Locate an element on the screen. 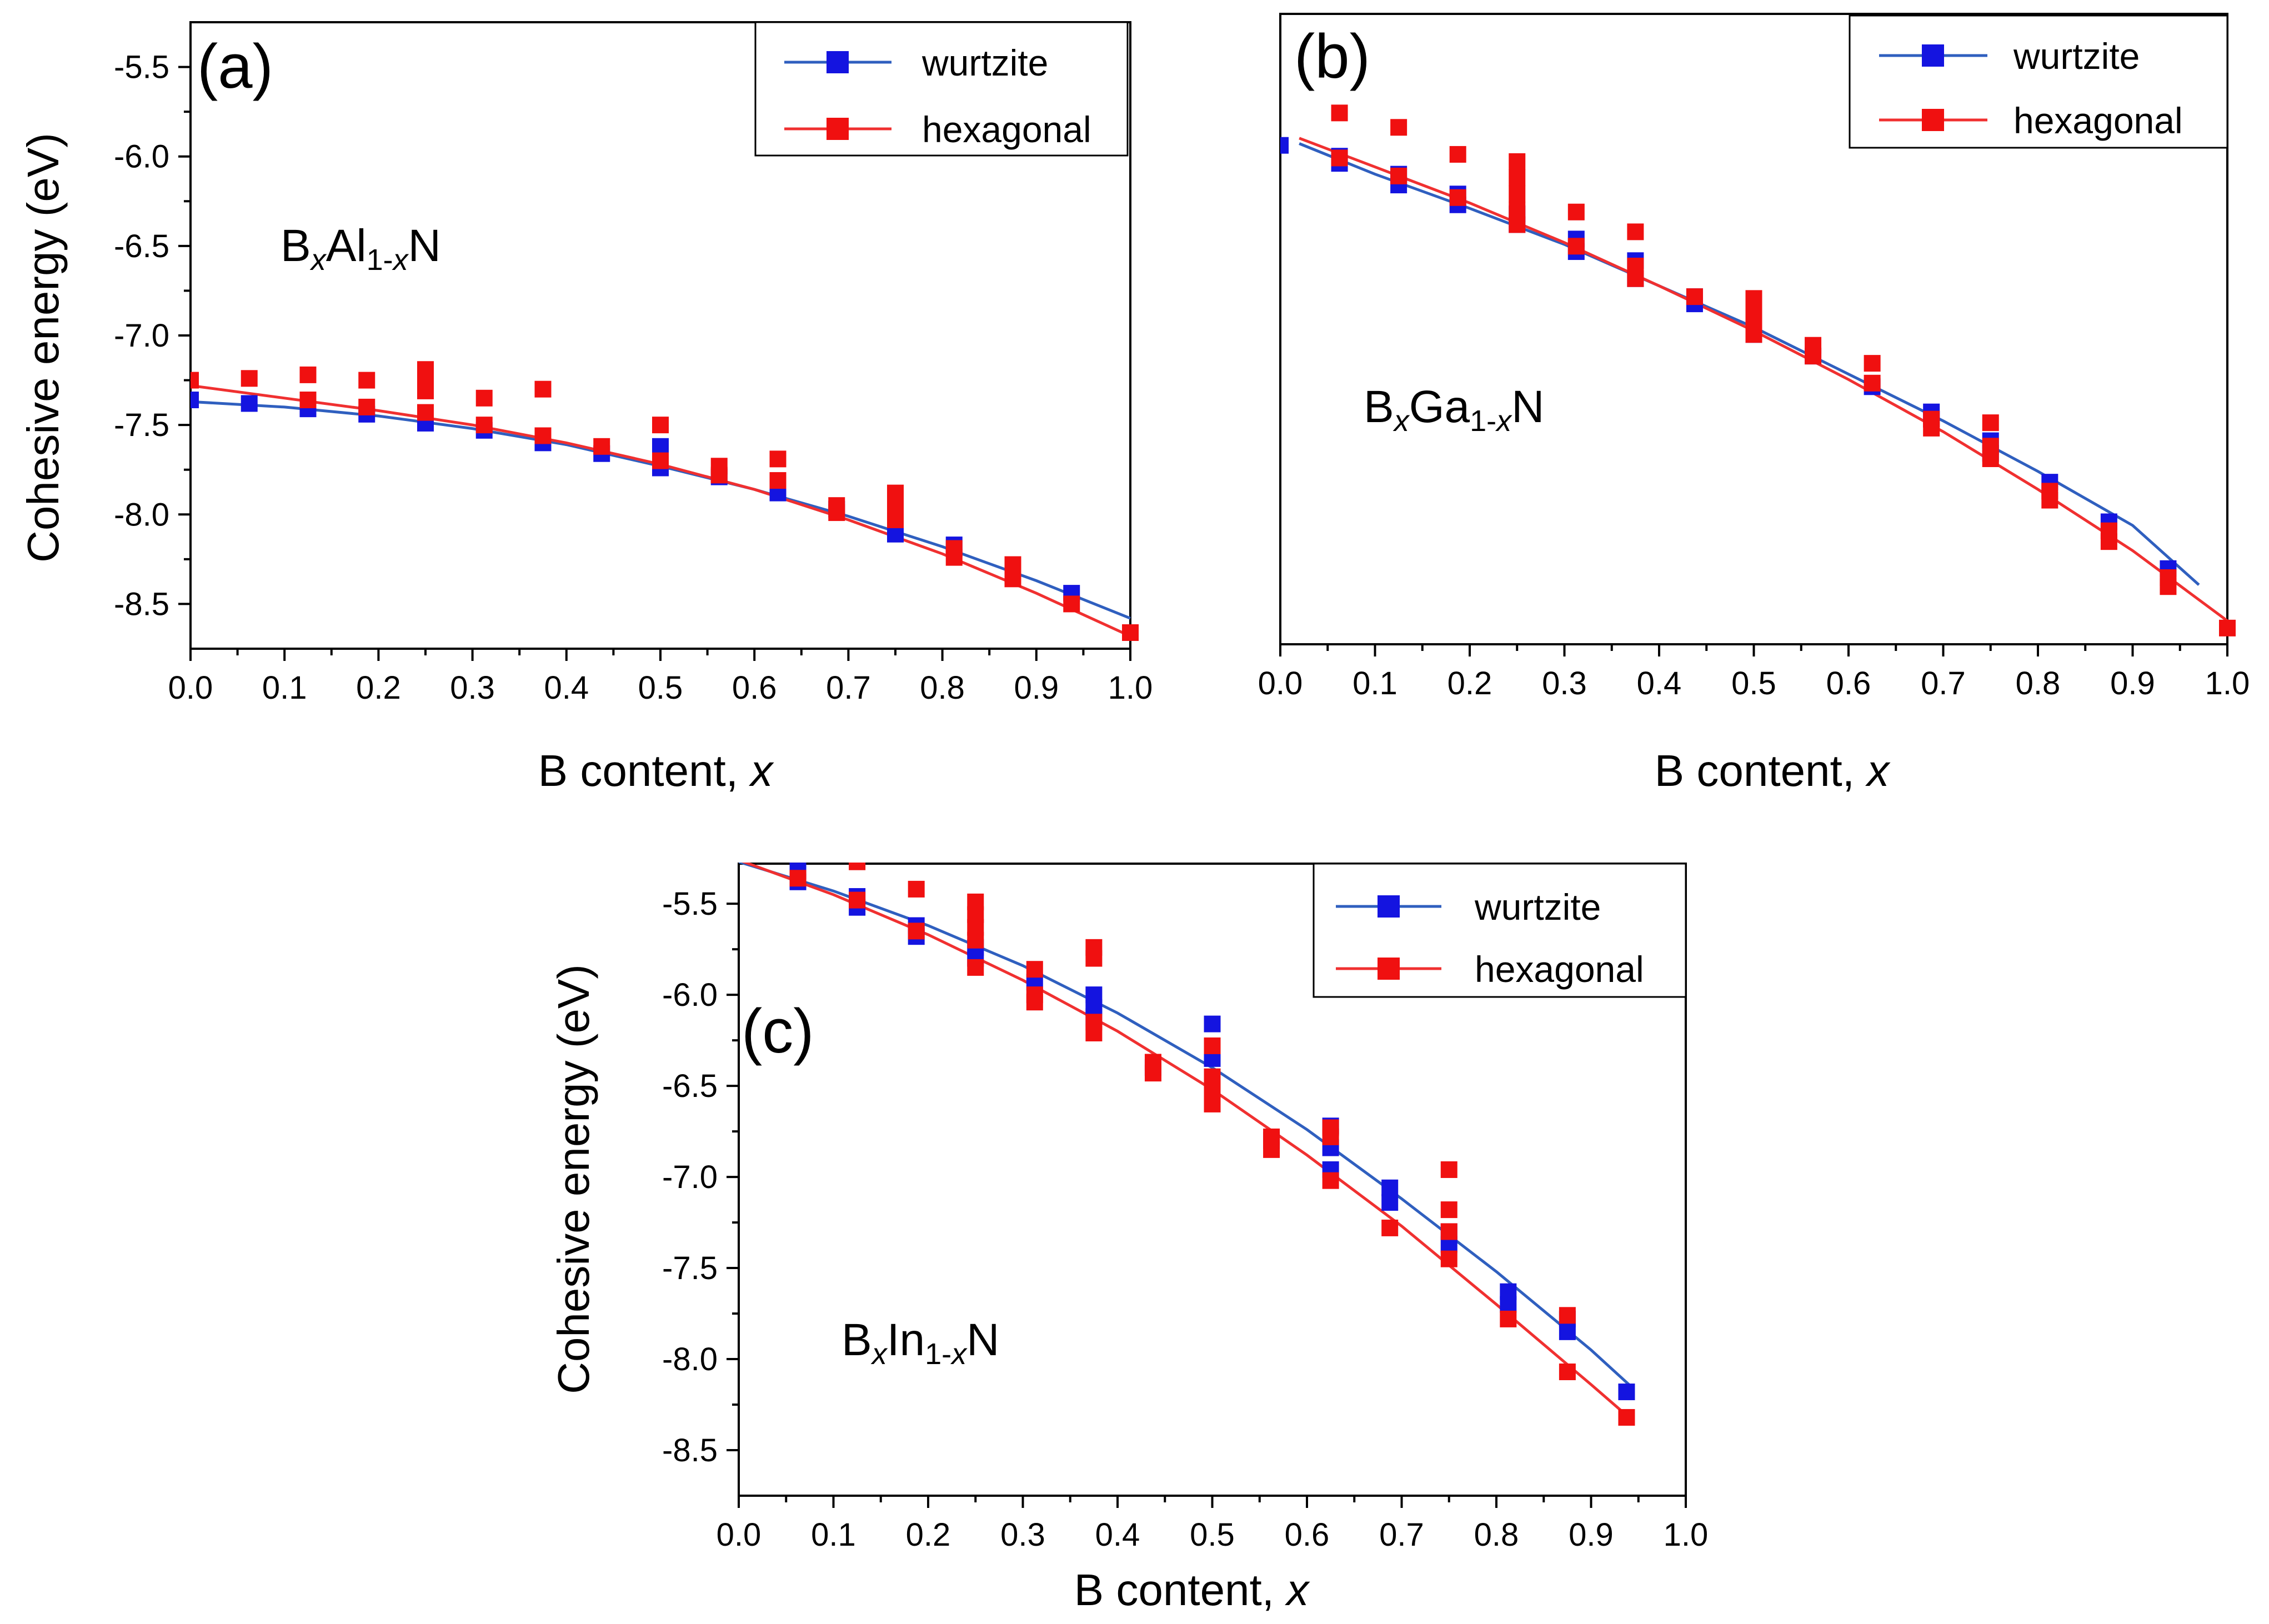 The height and width of the screenshot is (1624, 2269). panel-a-xtick-label: 0.8 is located at coordinates (942, 688).